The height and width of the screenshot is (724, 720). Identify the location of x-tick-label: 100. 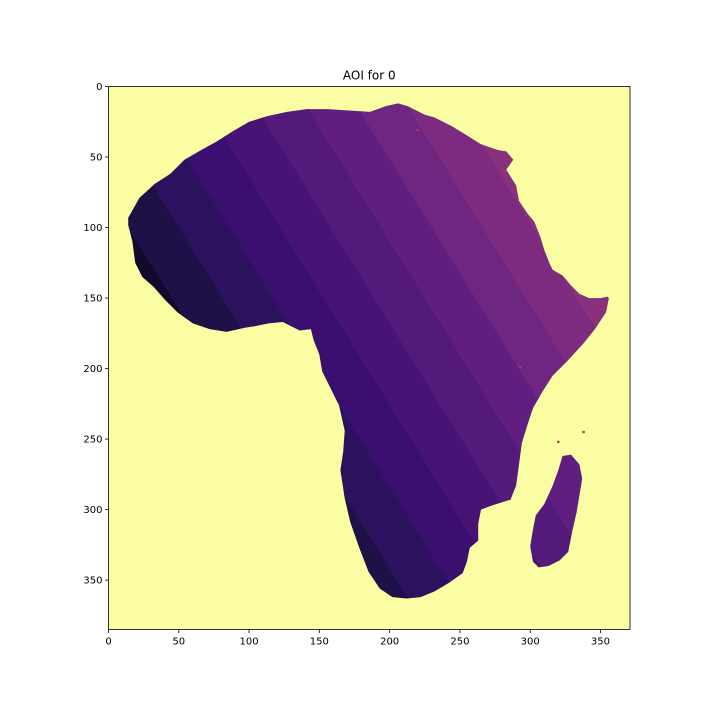
(249, 642).